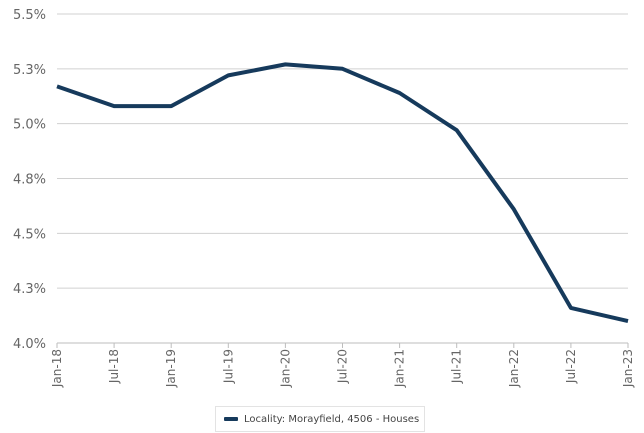 Image resolution: width=644 pixels, height=433 pixels. Describe the element at coordinates (514, 368) in the screenshot. I see `x-tick-label: Jan-22` at that location.